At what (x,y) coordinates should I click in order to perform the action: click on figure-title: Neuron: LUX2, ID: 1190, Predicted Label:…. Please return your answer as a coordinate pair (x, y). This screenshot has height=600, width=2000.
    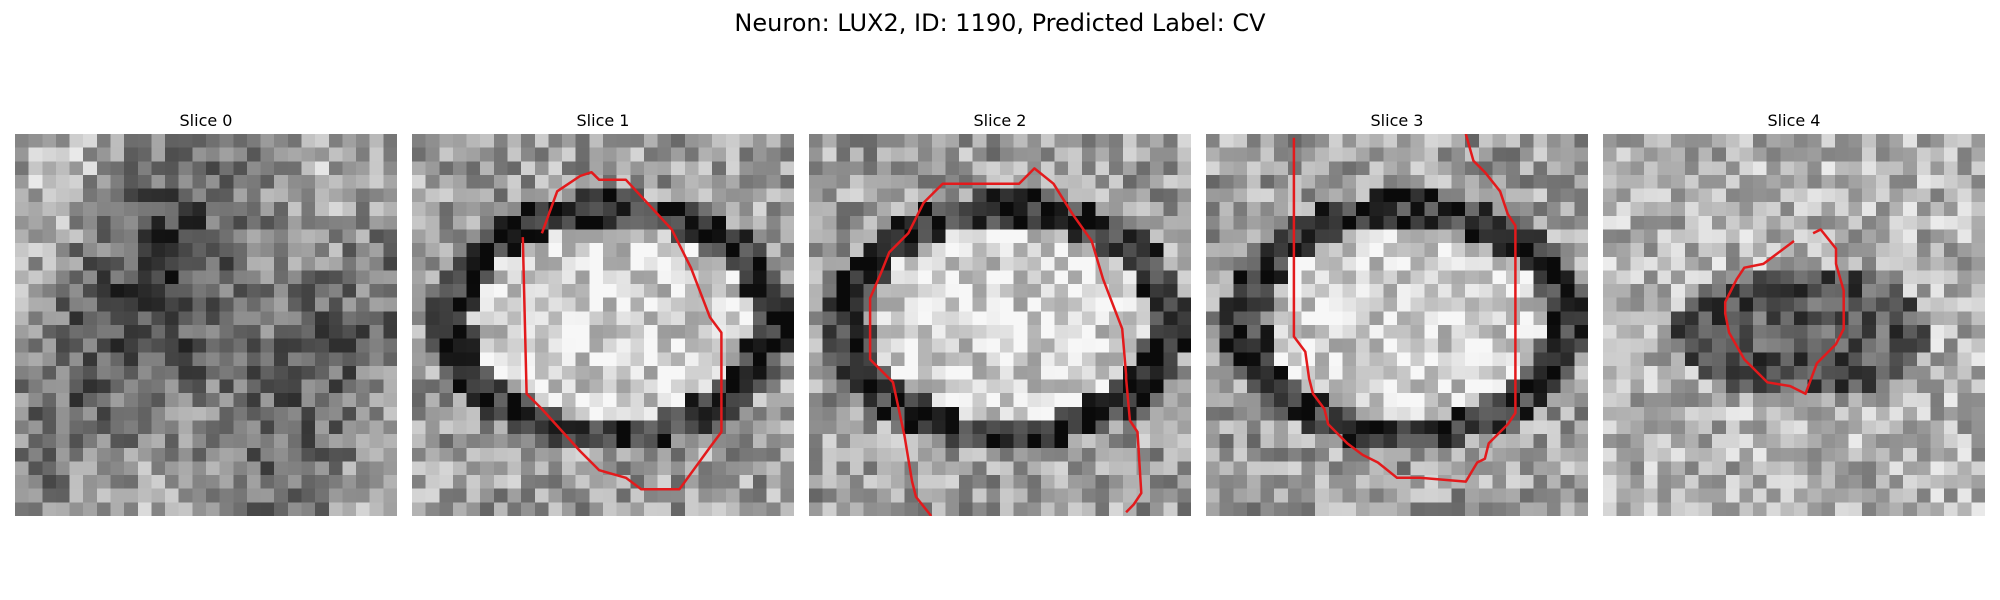
    Looking at the image, I should click on (1000, 23).